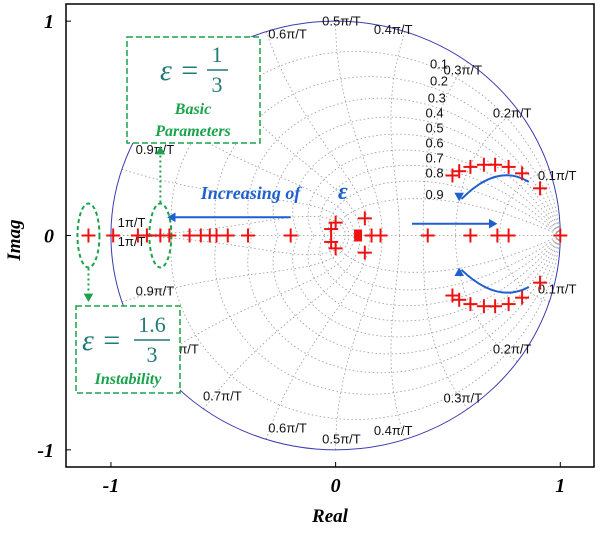 The image size is (603, 533). Describe the element at coordinates (222, 396) in the screenshot. I see `wn-label: 0.7π/T` at that location.